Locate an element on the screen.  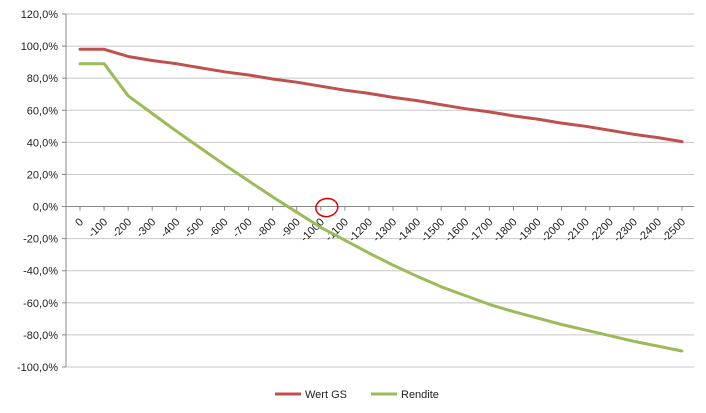
y-tick-label: 100,0% is located at coordinates (40, 47).